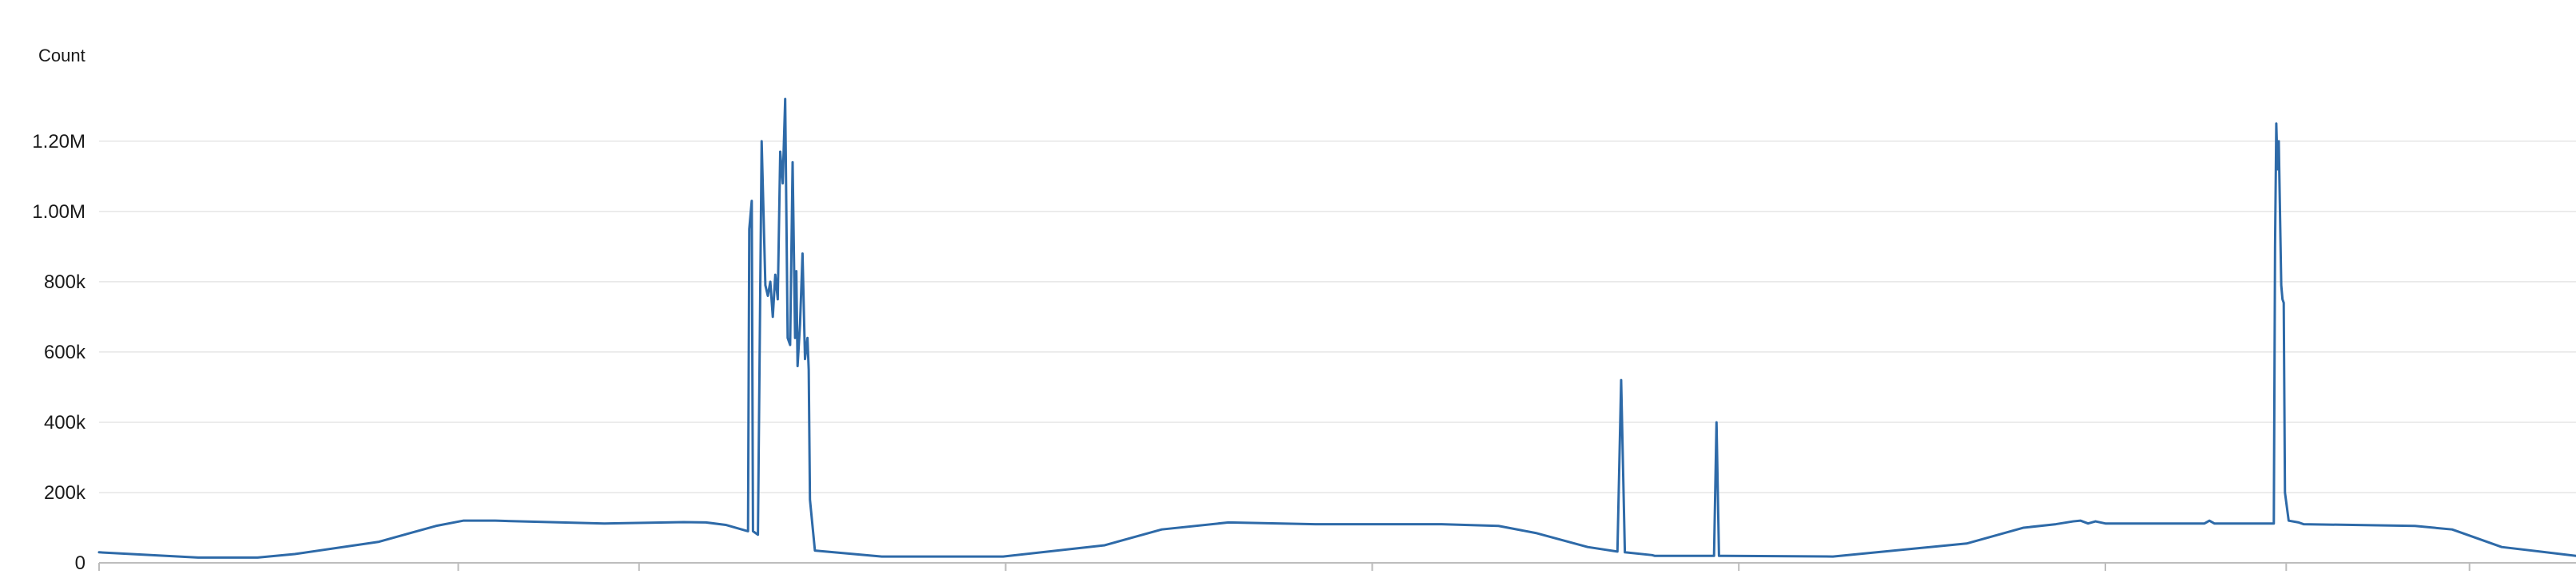 Image resolution: width=2576 pixels, height=582 pixels. What do you see at coordinates (65, 352) in the screenshot?
I see `y-tick-label: 600k` at bounding box center [65, 352].